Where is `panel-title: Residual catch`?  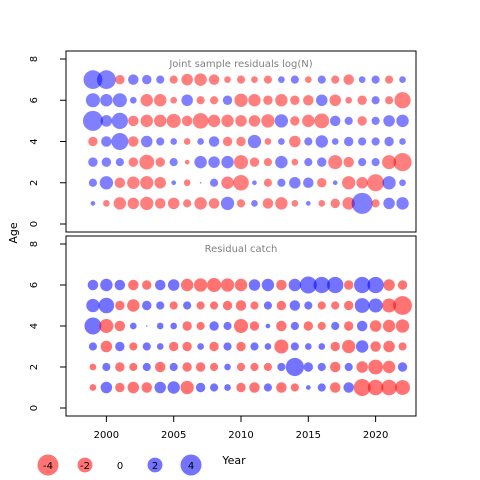 panel-title: Residual catch is located at coordinates (241, 249).